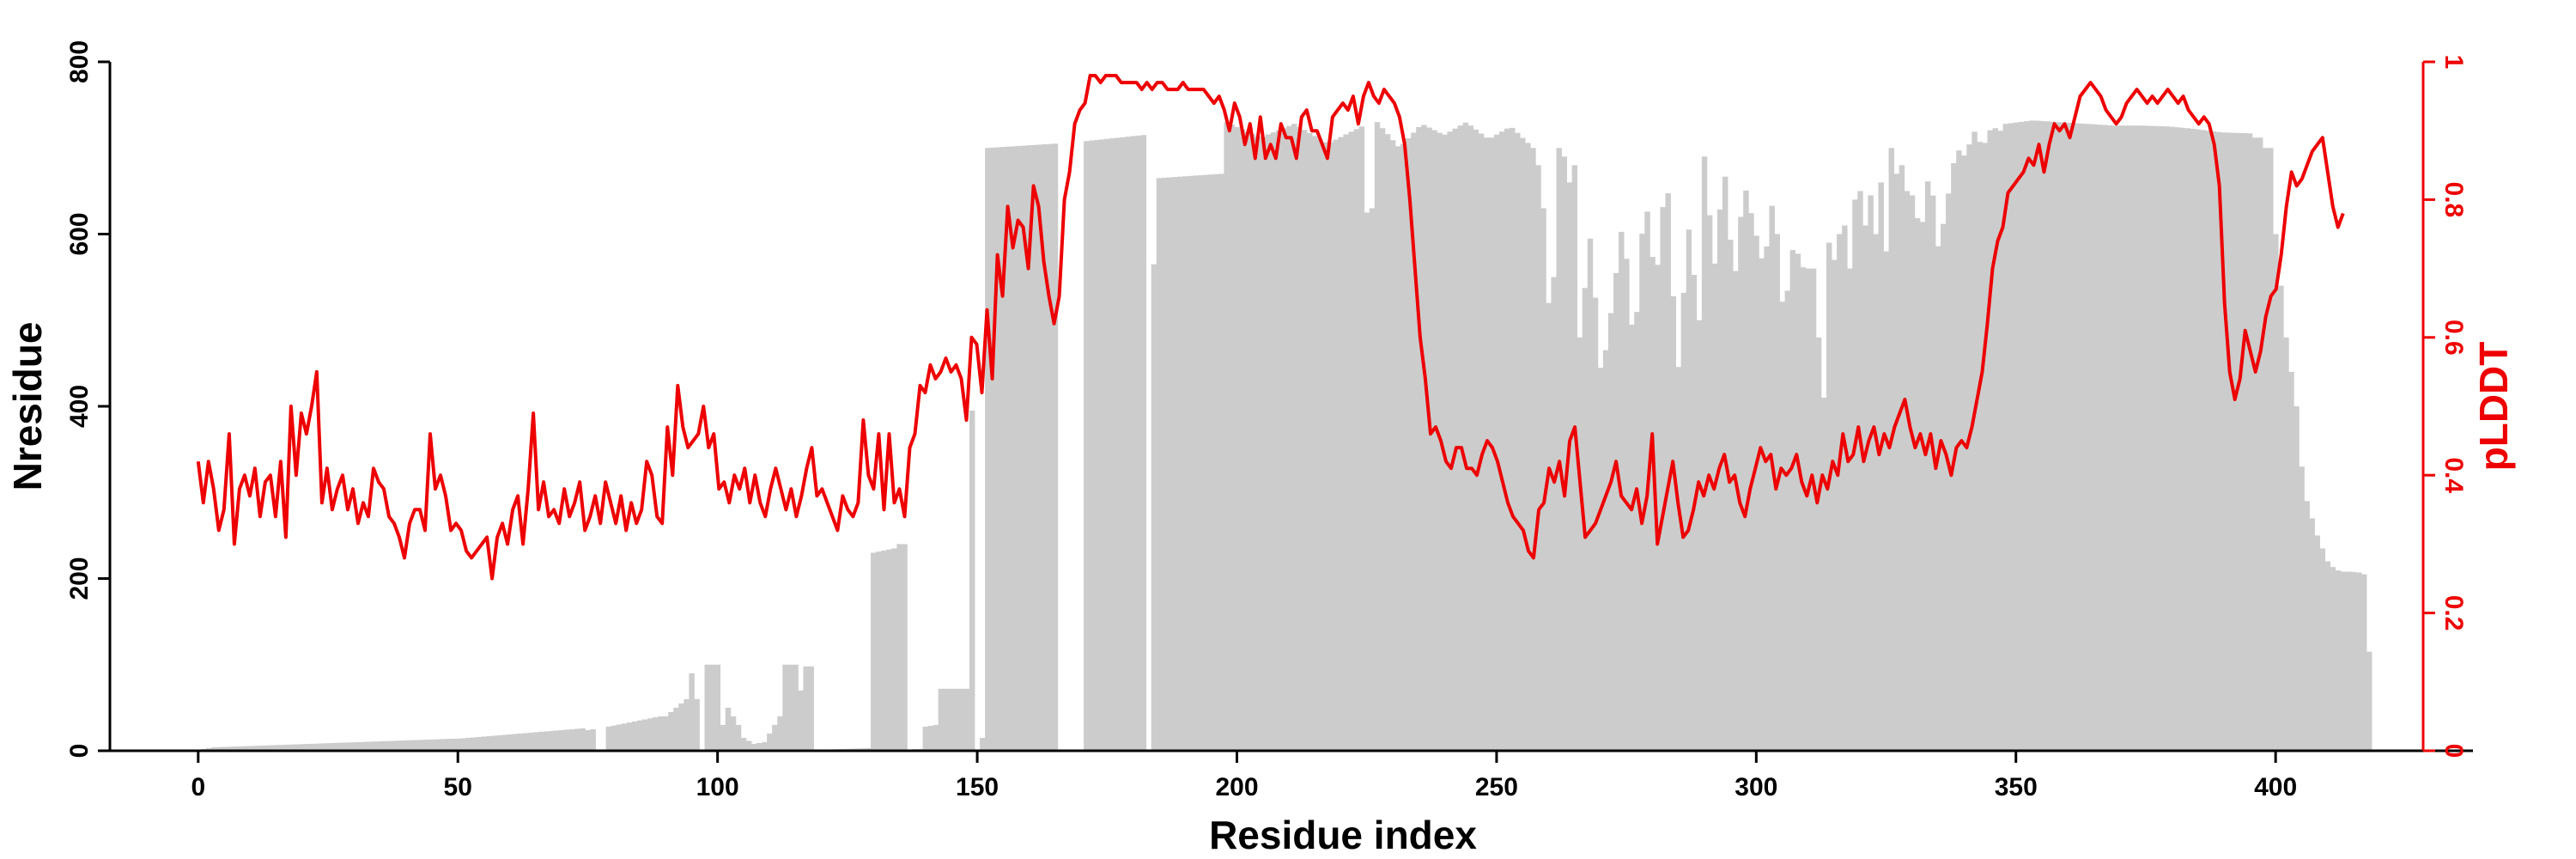 This screenshot has width=2576, height=859. Describe the element at coordinates (2453, 63) in the screenshot. I see `y-right-tick-label: 1` at that location.